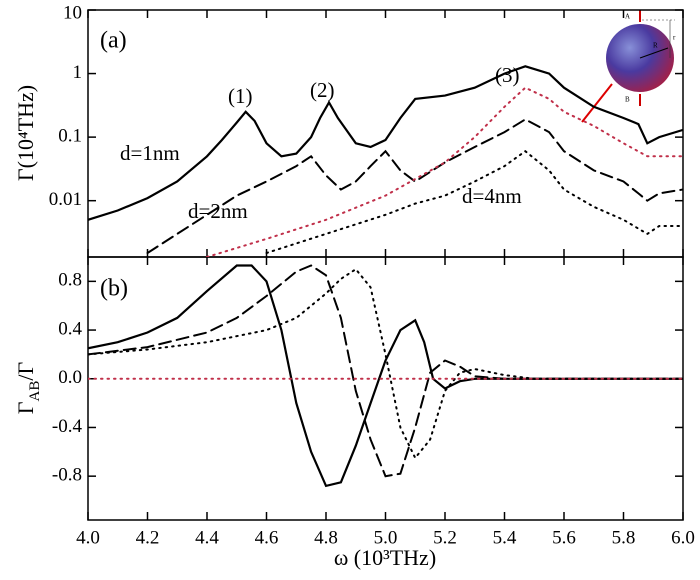 This screenshot has width=700, height=580. I want to click on x-tick-label: 5.6, so click(564, 537).